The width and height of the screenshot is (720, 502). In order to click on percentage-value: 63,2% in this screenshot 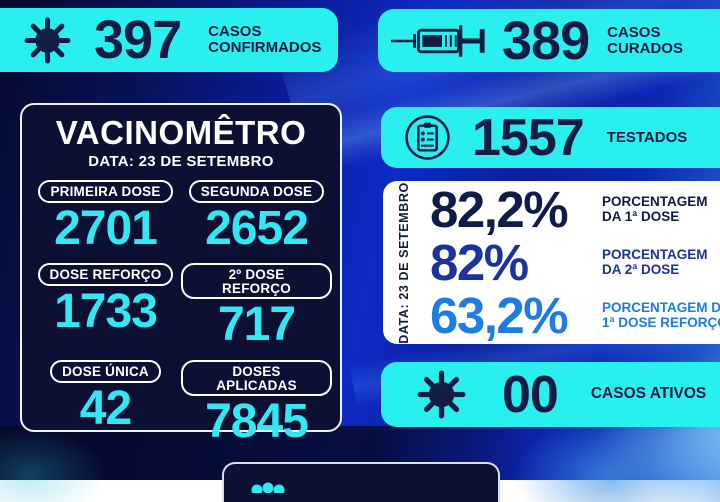, I will do `click(499, 315)`.